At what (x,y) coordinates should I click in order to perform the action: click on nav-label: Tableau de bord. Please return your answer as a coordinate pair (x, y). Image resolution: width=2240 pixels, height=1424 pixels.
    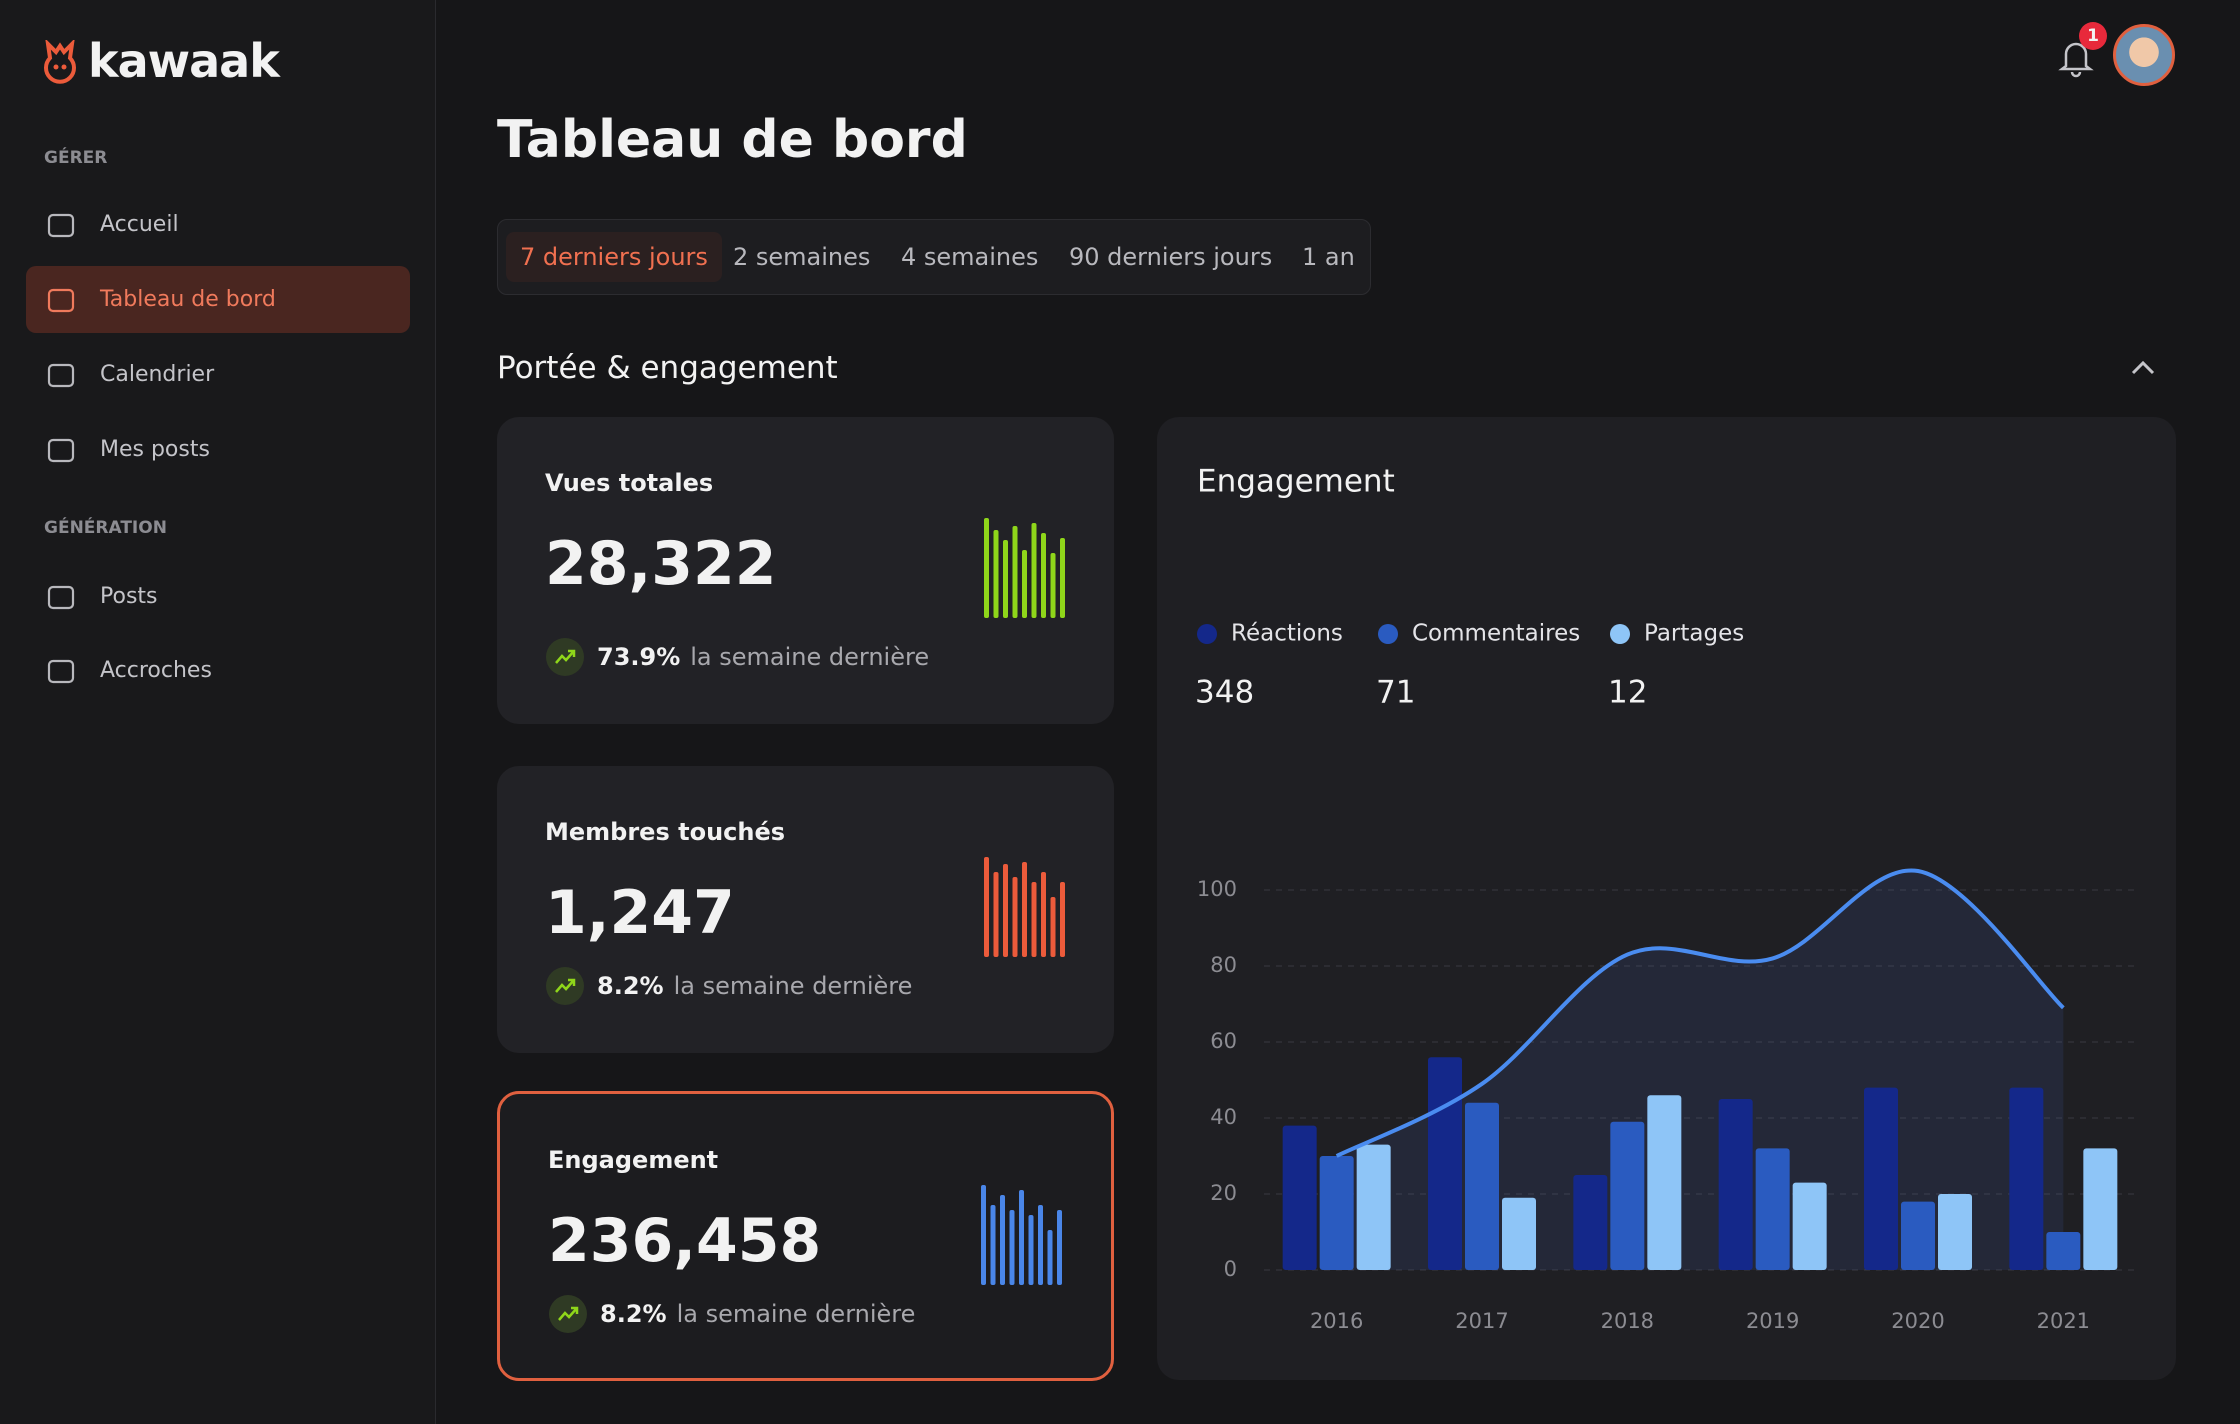
    Looking at the image, I should click on (188, 299).